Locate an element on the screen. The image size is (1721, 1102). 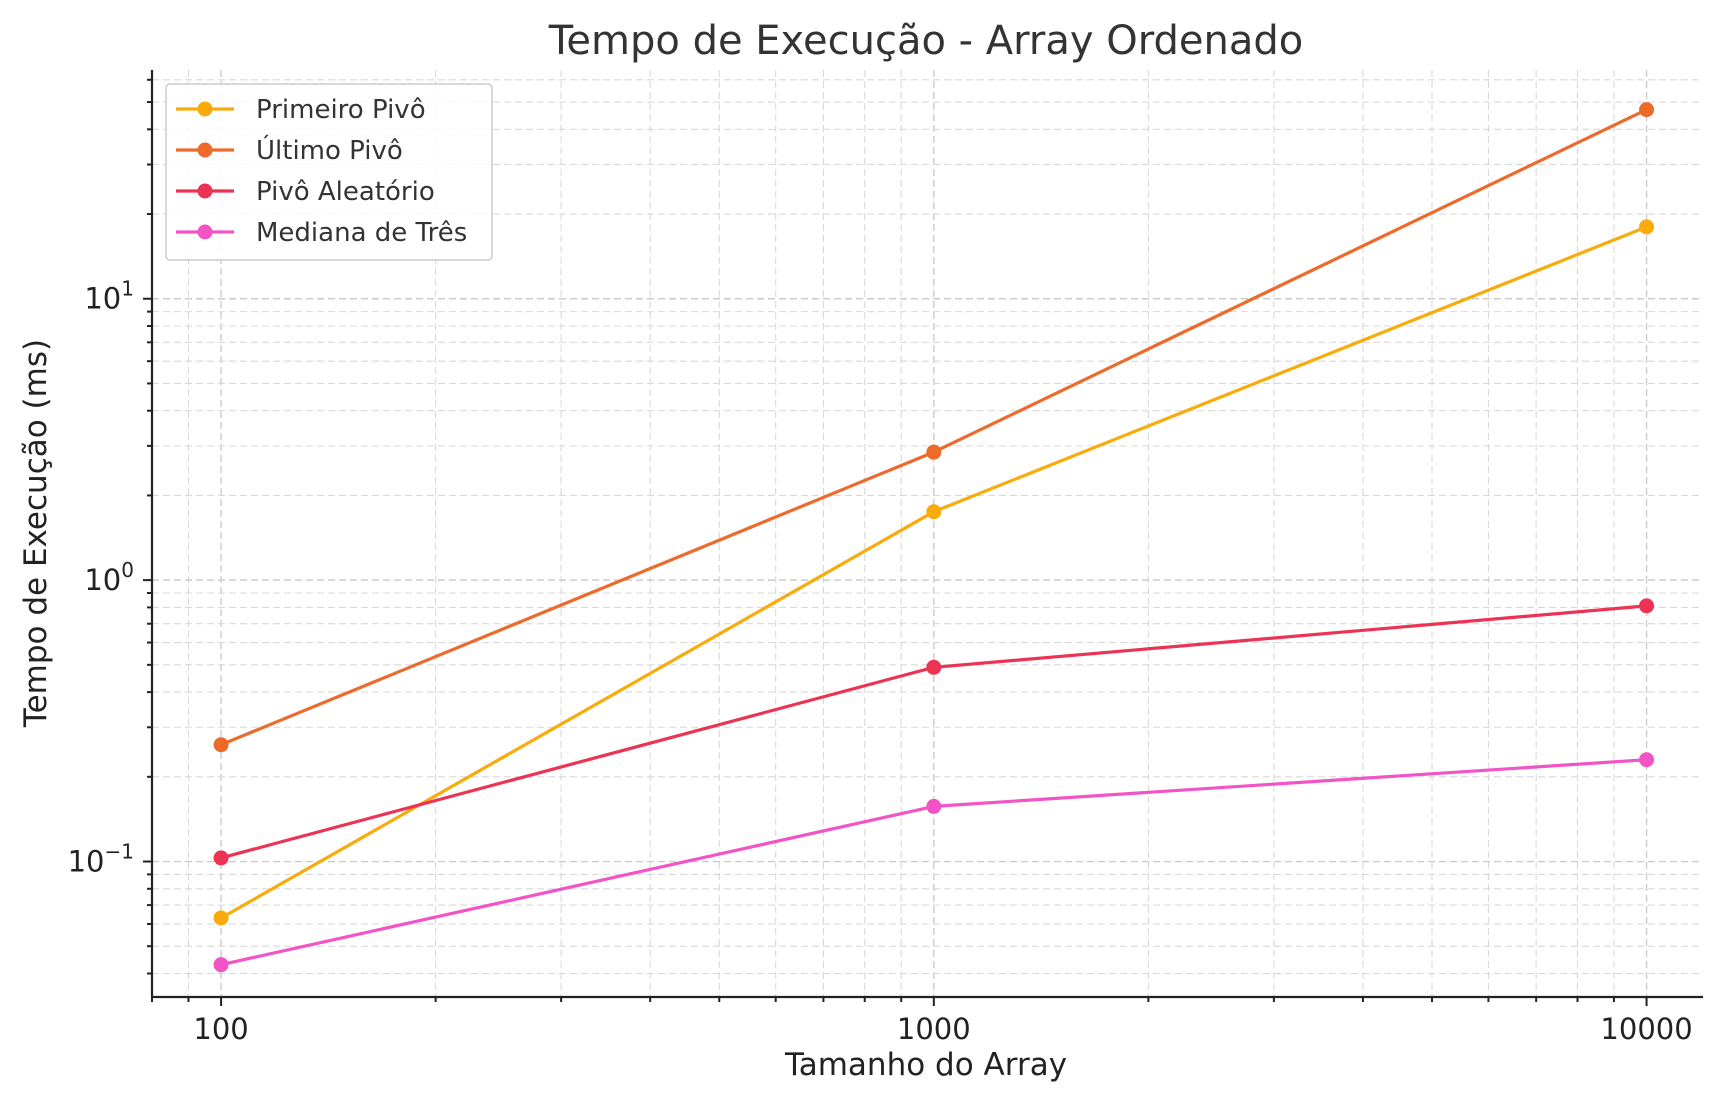
chart-title: Tempo de Execução - Array Ordenado is located at coordinates (925, 41).